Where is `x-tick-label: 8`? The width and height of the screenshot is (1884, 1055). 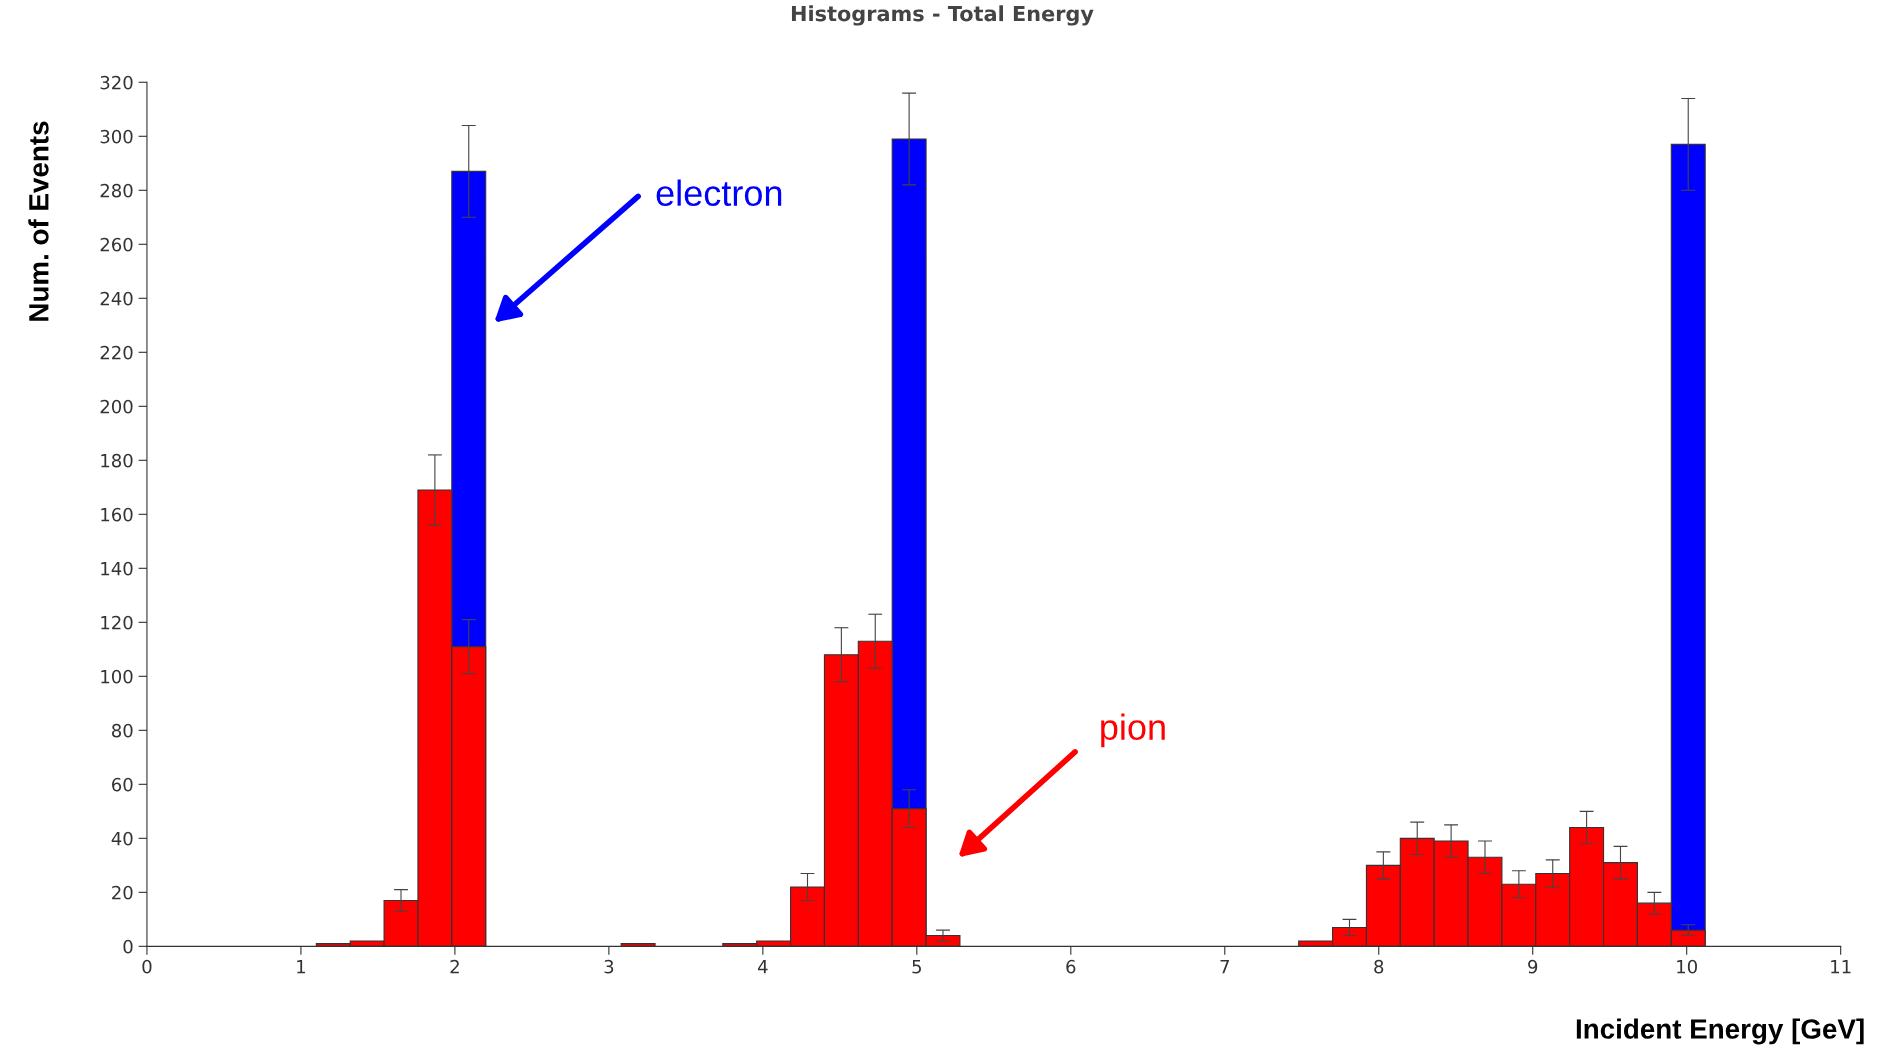 x-tick-label: 8 is located at coordinates (1379, 966).